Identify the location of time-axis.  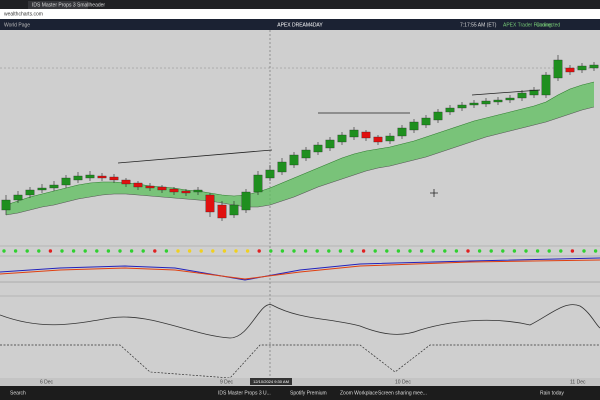
(300, 382).